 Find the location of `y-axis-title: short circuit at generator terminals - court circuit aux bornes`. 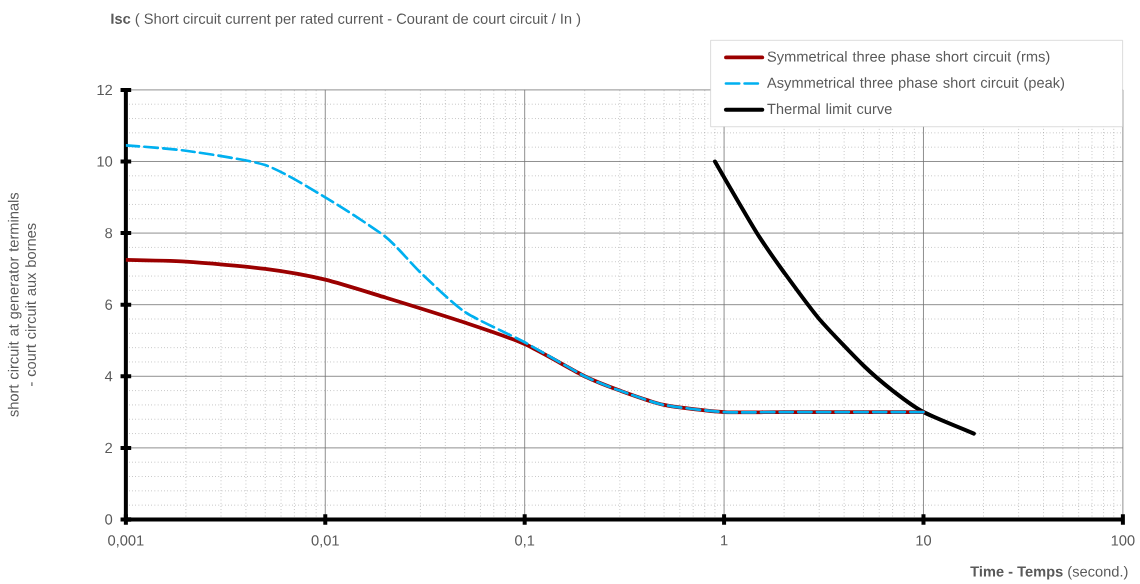

y-axis-title: short circuit at generator terminals - court circuit aux bornes is located at coordinates (21, 304).